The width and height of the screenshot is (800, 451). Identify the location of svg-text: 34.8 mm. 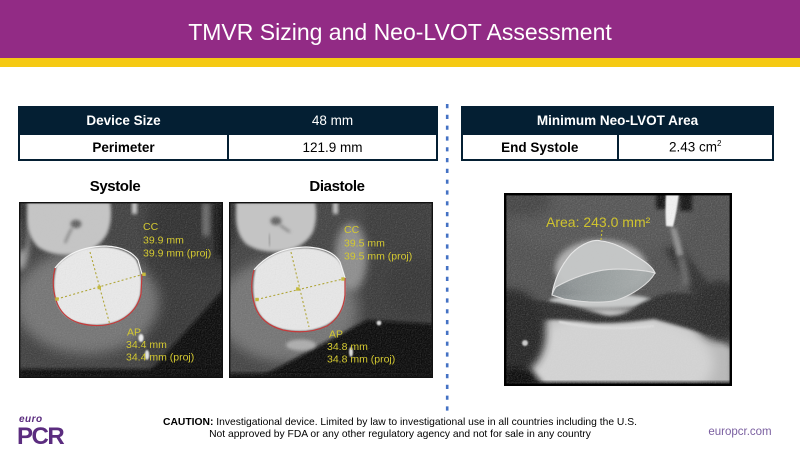
(347, 347).